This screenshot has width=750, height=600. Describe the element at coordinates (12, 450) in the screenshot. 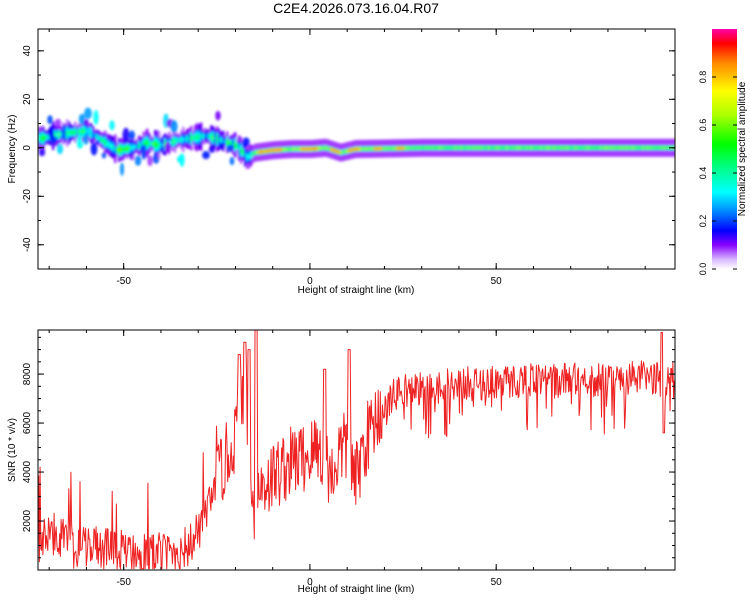

I see `snr-ylabel: SNR (10 * v/v)` at that location.